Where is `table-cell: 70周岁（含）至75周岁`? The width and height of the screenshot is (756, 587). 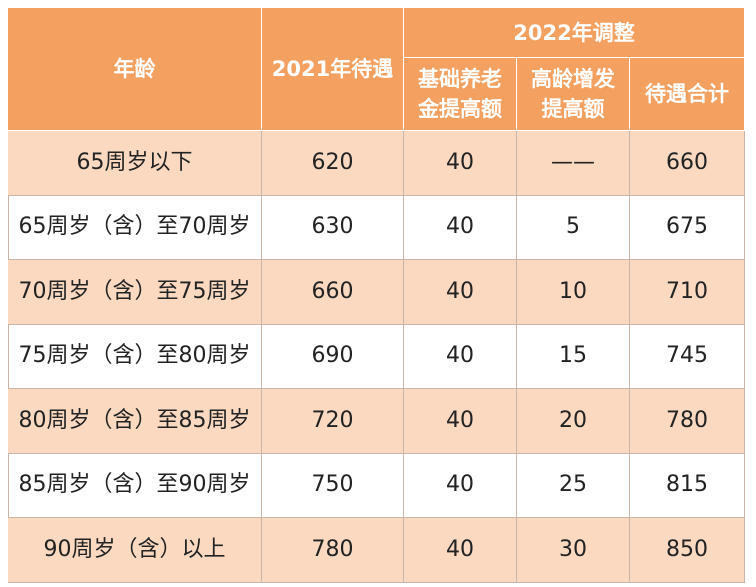 table-cell: 70周岁（含）至75周岁 is located at coordinates (135, 292).